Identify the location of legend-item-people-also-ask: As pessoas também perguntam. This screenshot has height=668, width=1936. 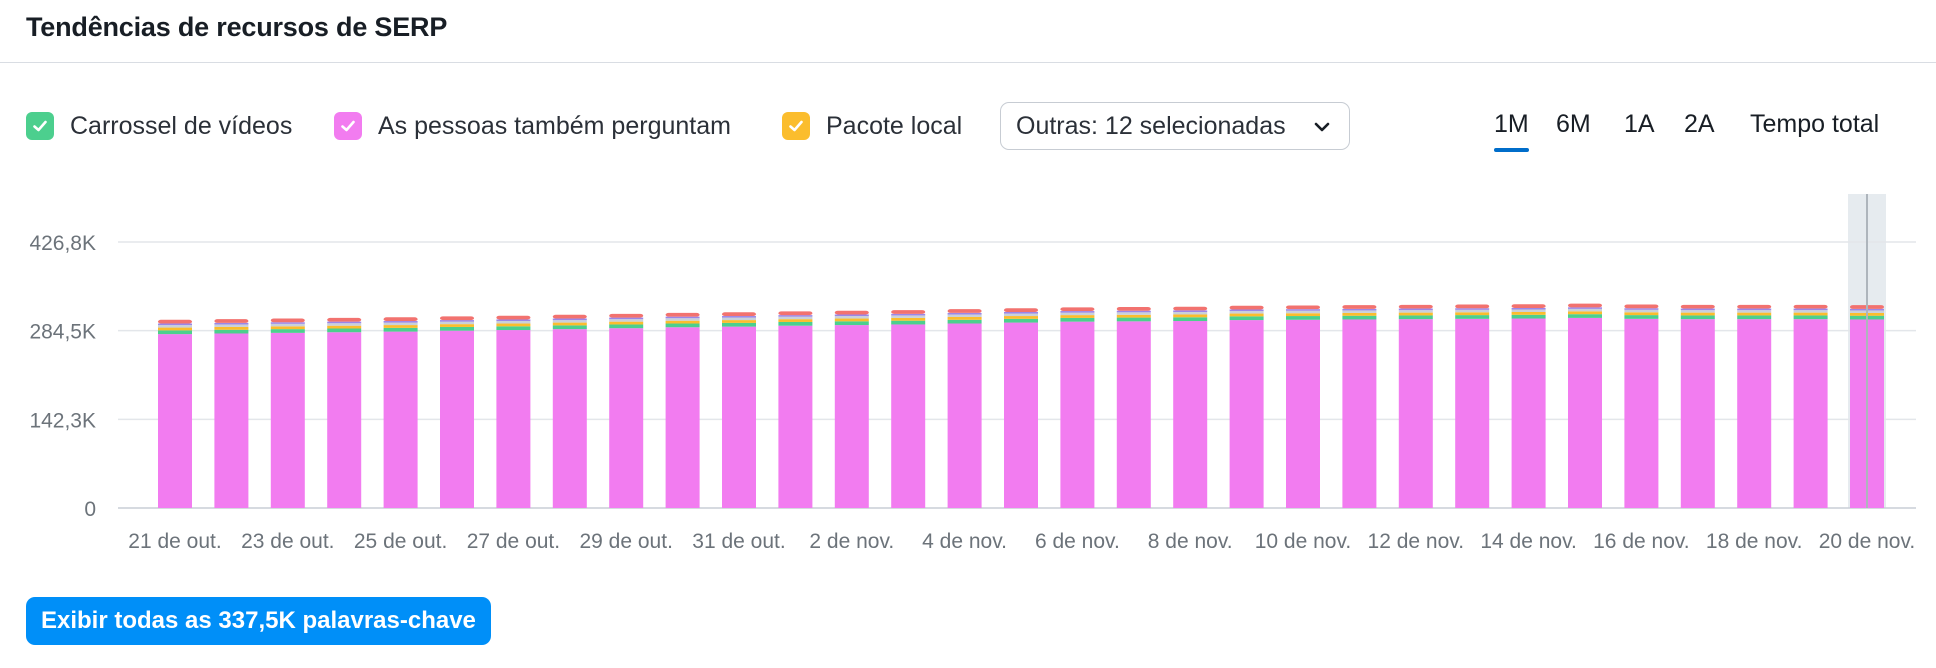
(532, 126).